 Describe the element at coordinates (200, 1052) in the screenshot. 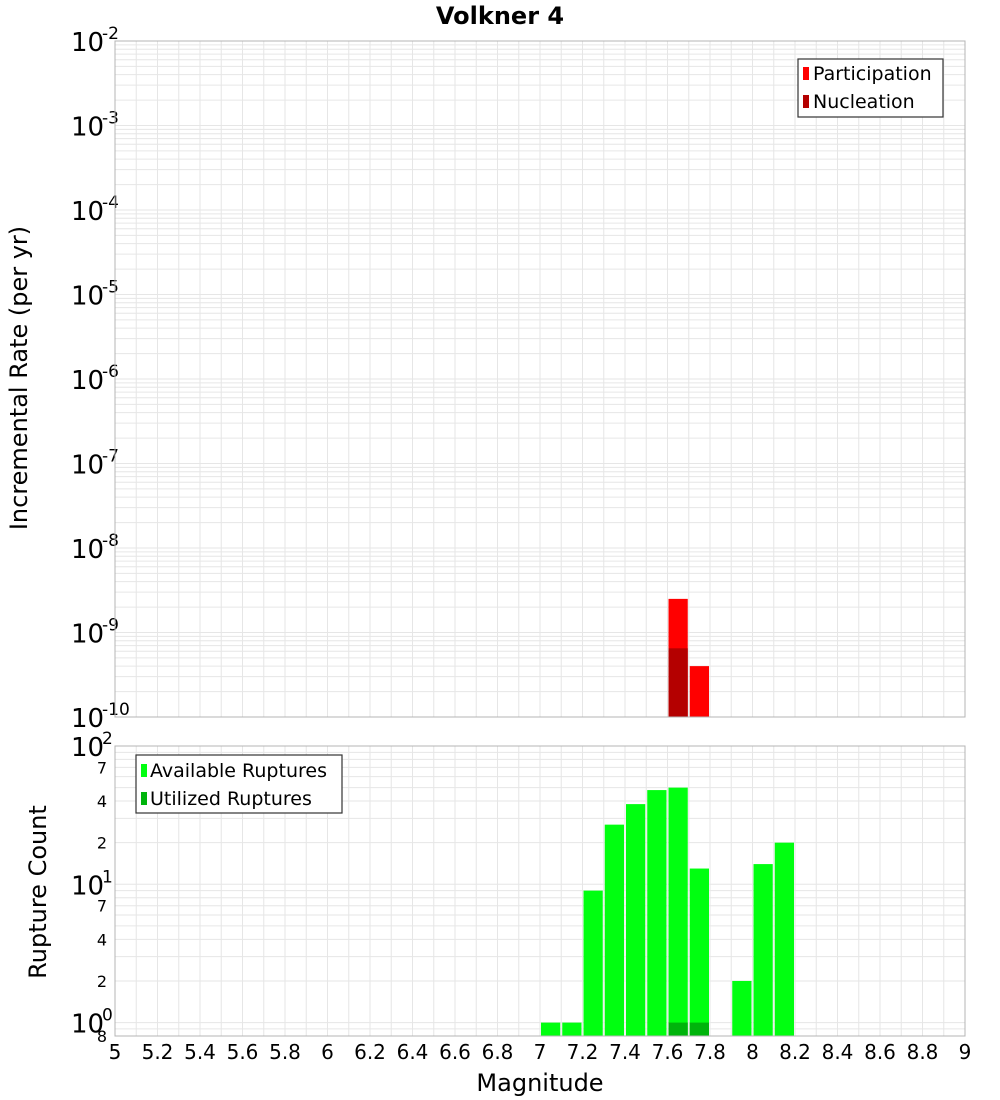

I see `x-tick-label: 5.4` at that location.